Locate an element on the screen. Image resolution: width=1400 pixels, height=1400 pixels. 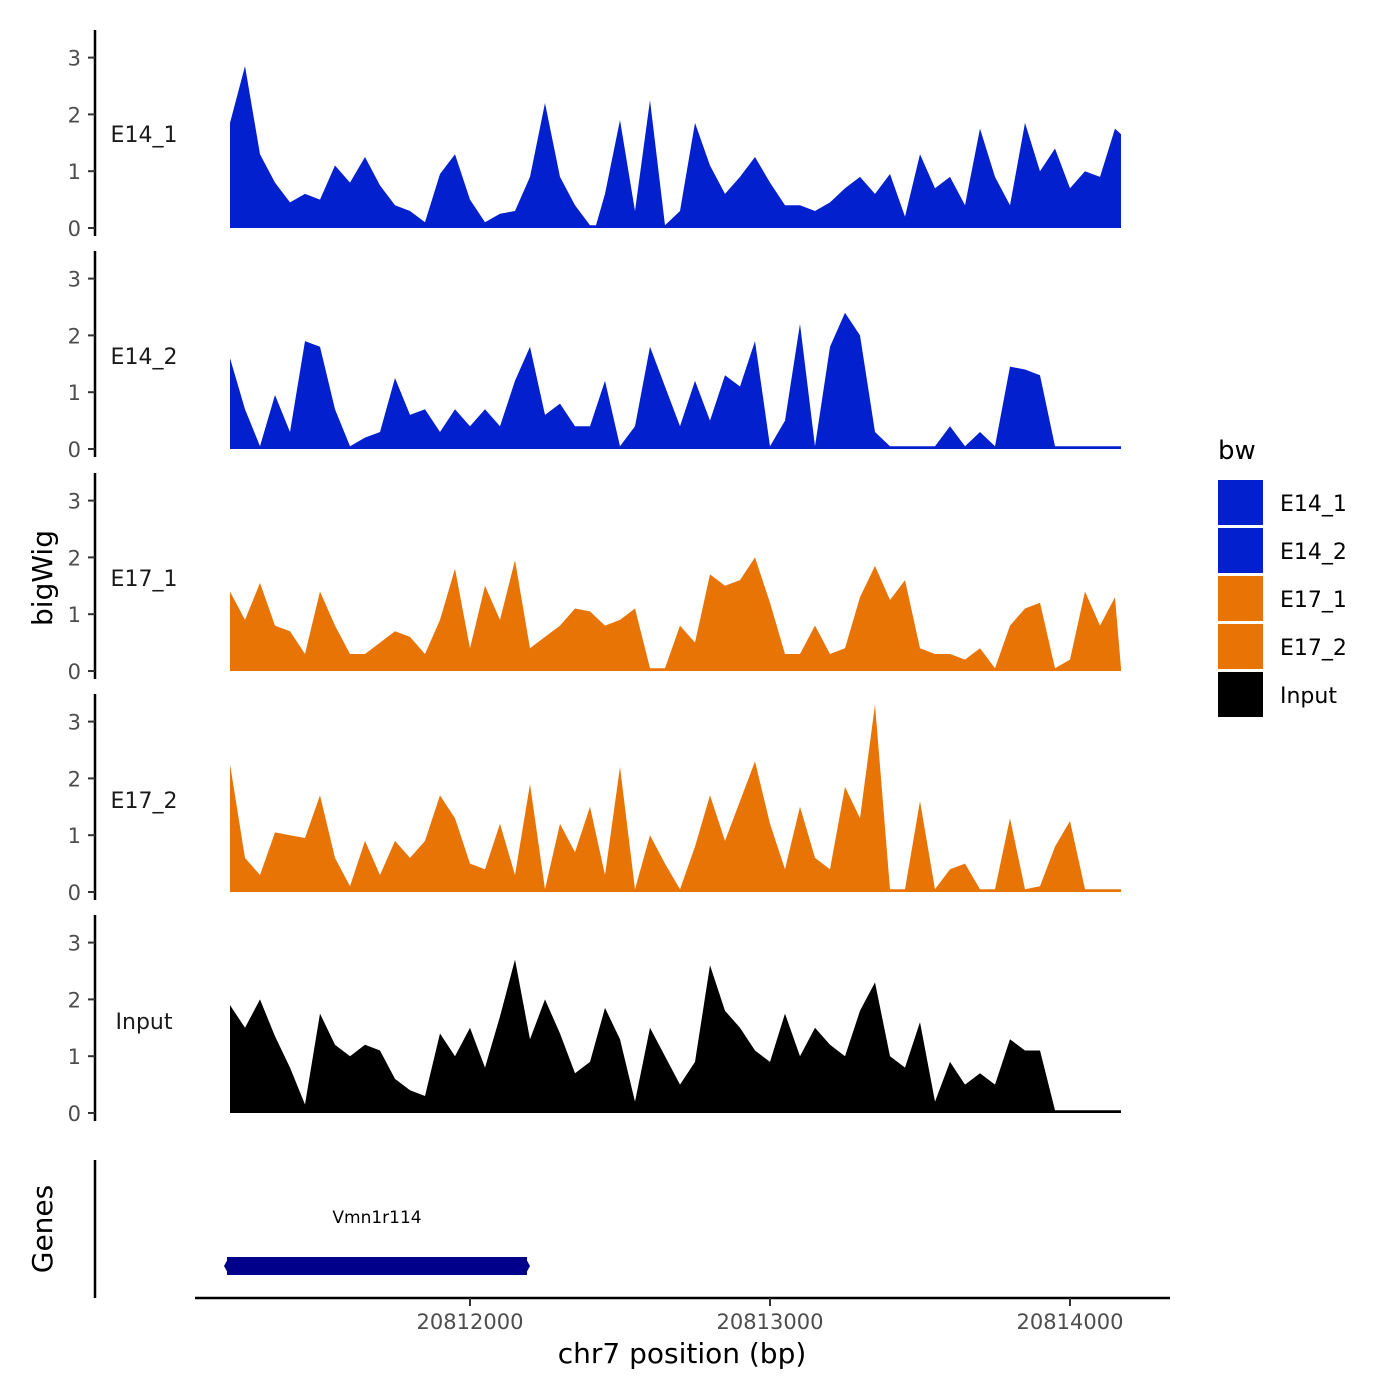
legend-label: E14_1 is located at coordinates (1313, 504).